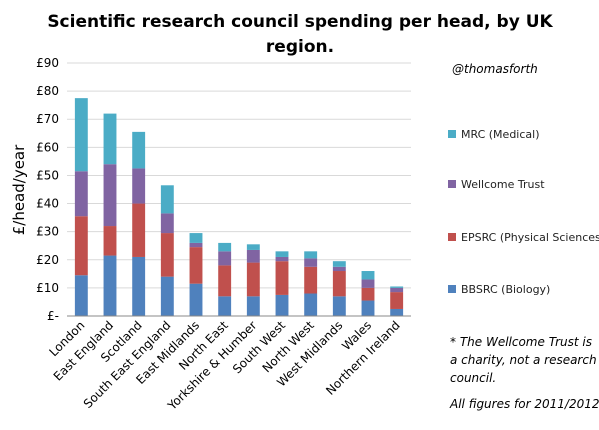 The width and height of the screenshot is (599, 430). What do you see at coordinates (53, 316) in the screenshot?
I see `y-tick-label: £-` at bounding box center [53, 316].